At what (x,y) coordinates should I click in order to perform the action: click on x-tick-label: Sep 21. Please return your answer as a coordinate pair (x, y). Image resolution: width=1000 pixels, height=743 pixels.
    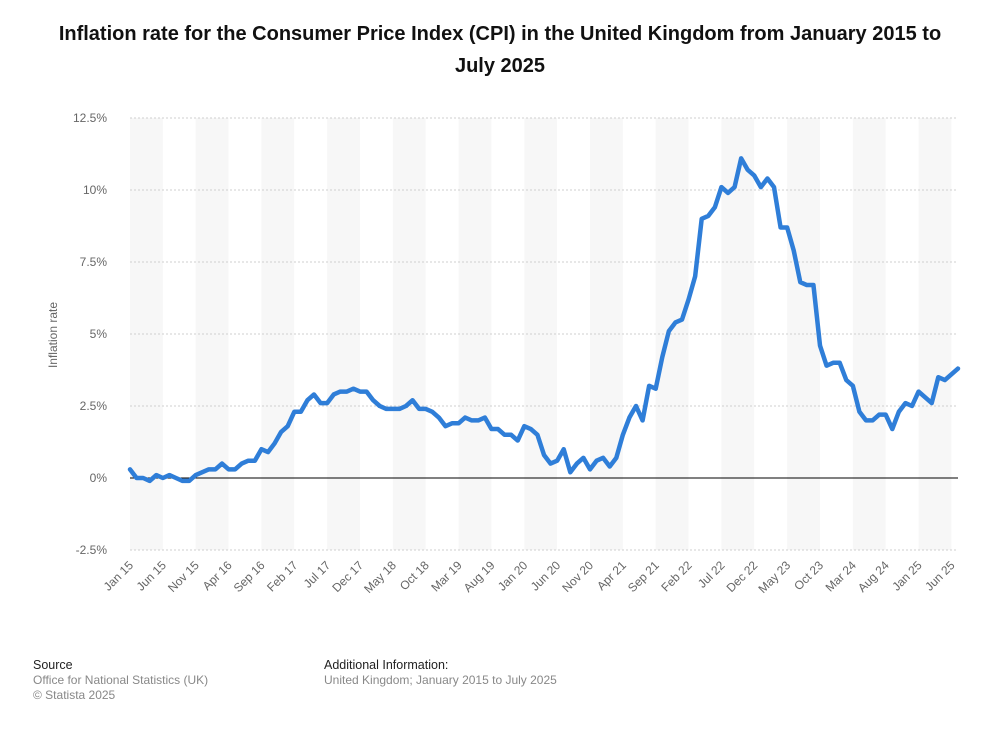
    Looking at the image, I should click on (643, 576).